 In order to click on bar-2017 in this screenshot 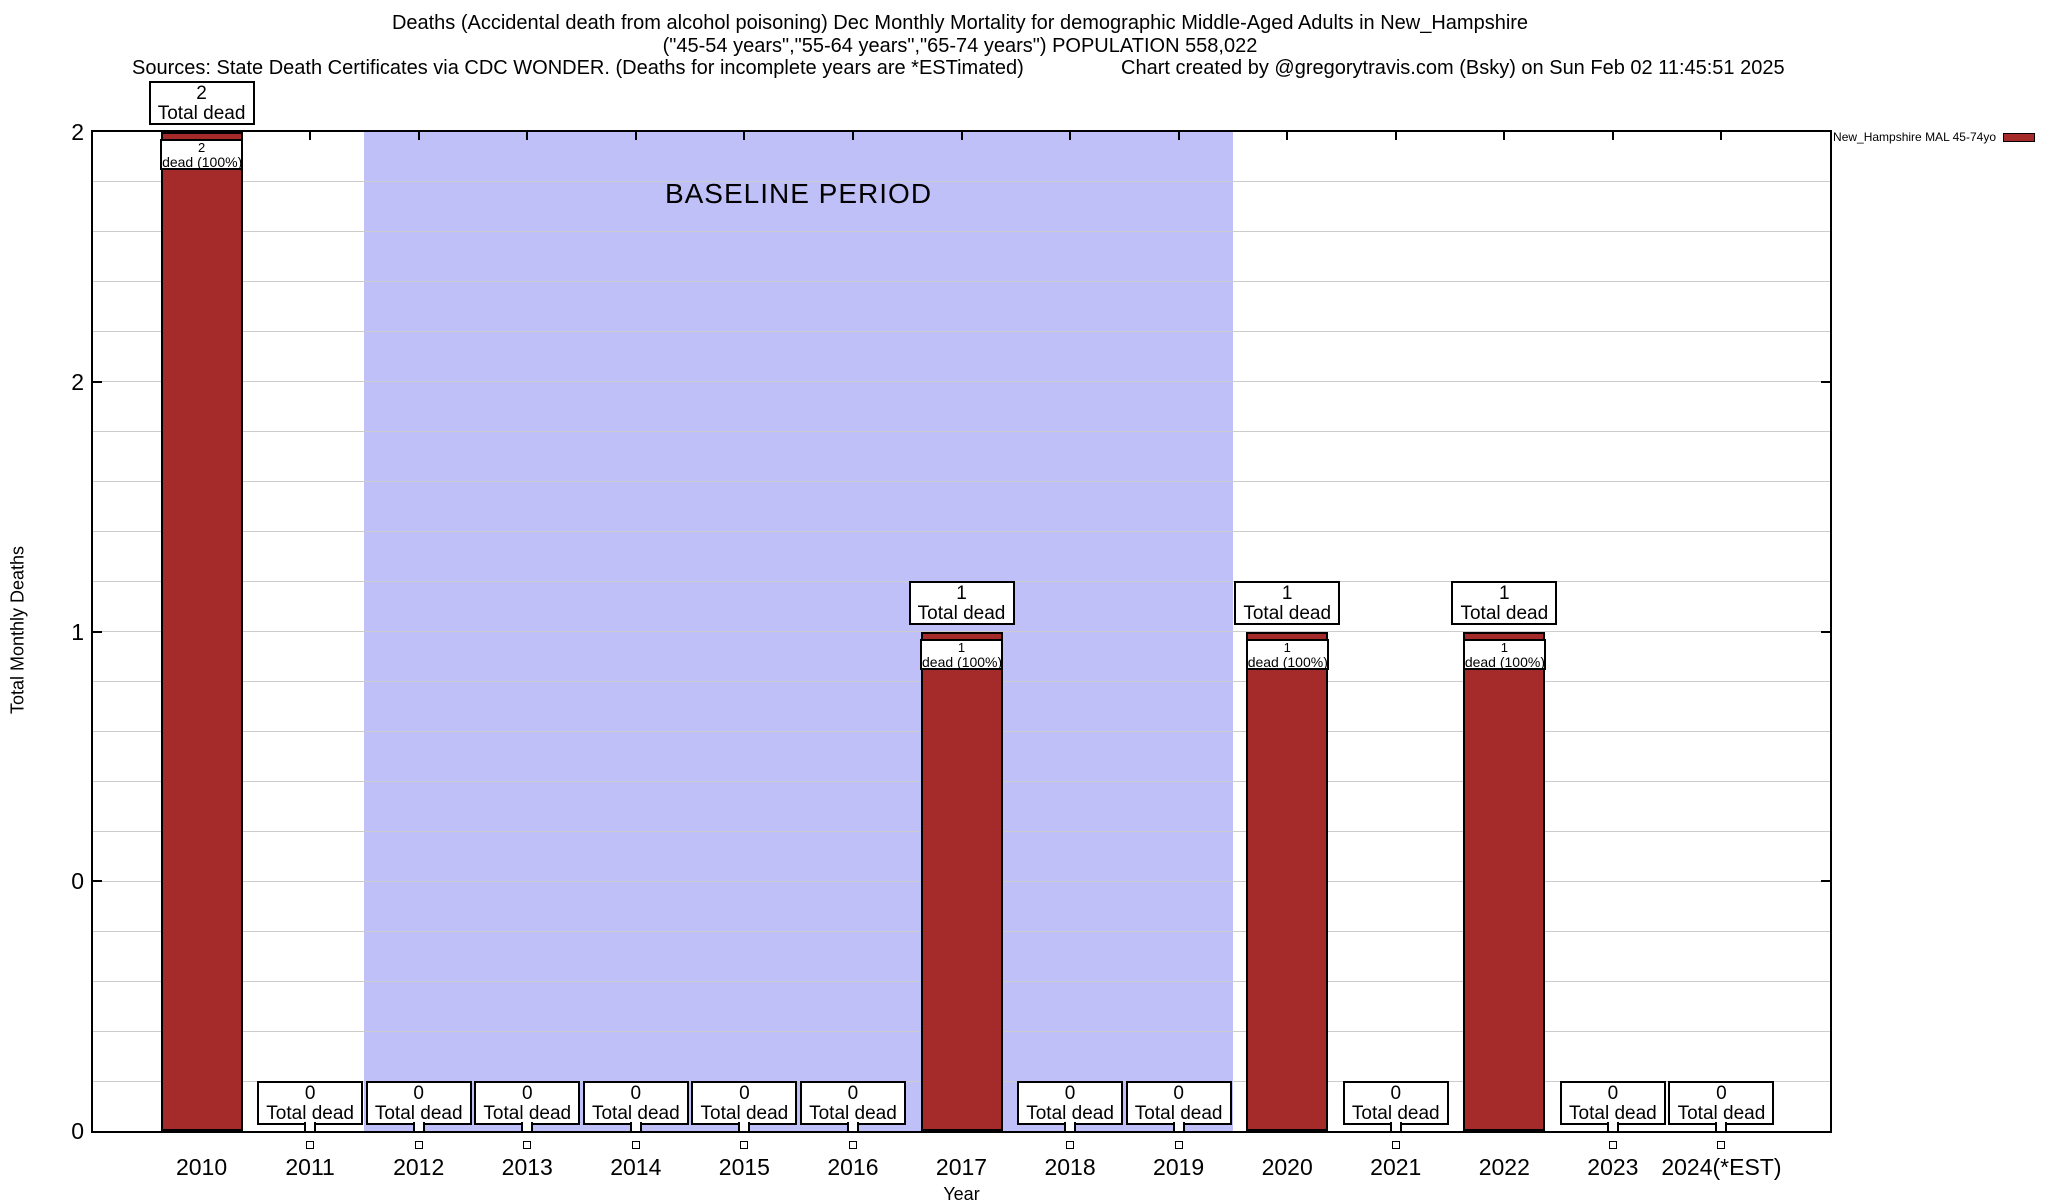, I will do `click(961, 881)`.